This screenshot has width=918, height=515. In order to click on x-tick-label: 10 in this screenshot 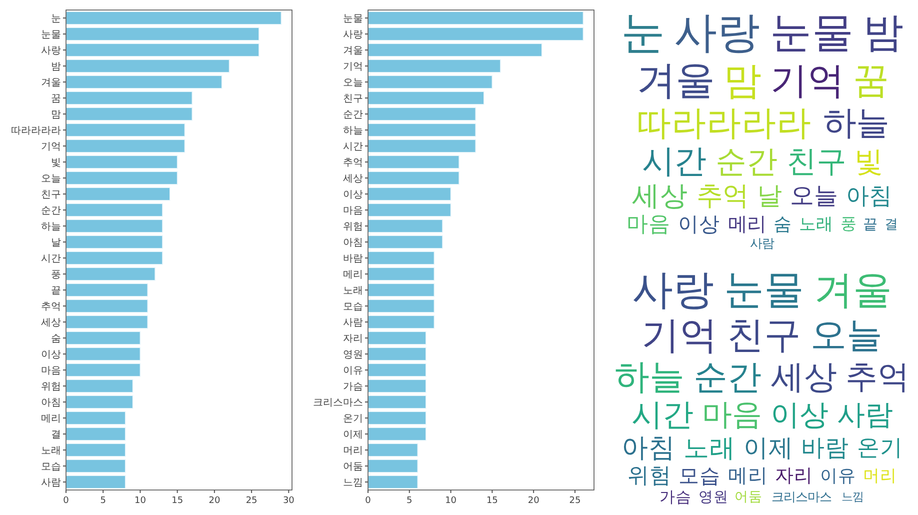, I will do `click(140, 501)`.